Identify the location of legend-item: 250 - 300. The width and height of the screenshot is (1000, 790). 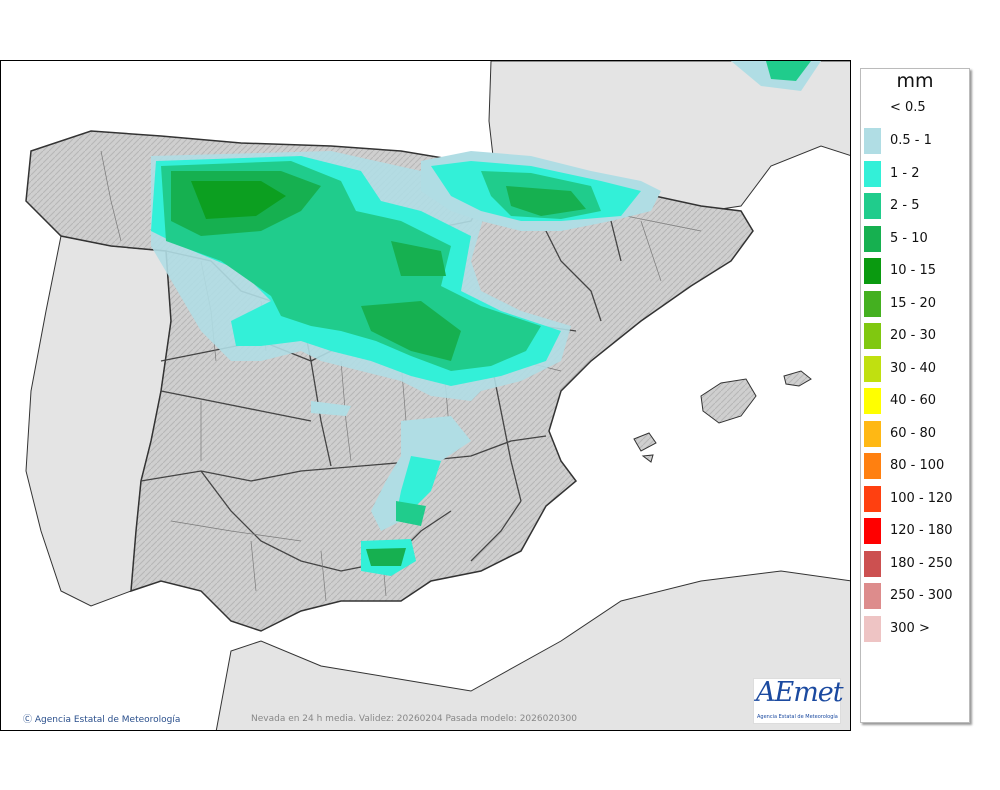
(916, 596).